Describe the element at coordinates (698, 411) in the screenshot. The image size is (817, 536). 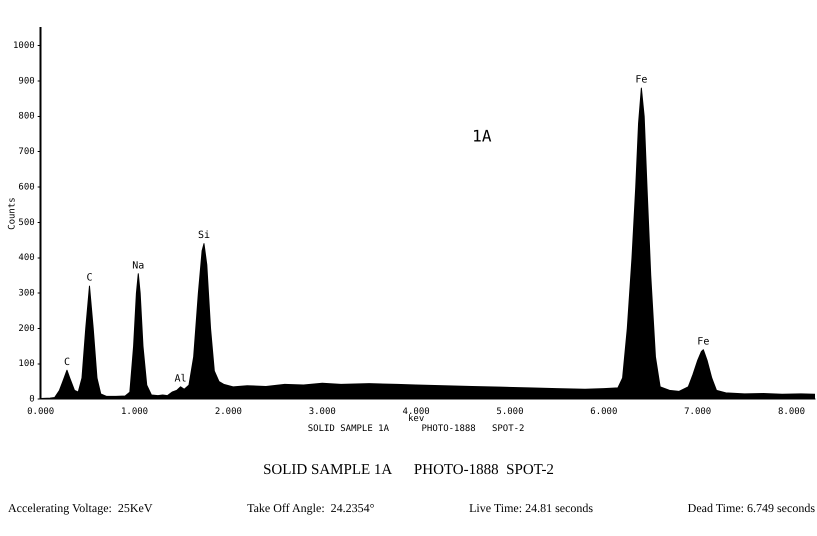
I see `x-tick-label: 7.000` at that location.